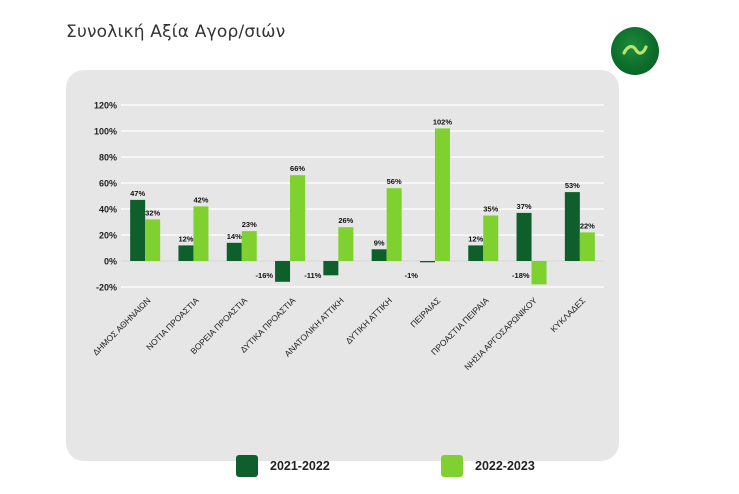  Describe the element at coordinates (394, 181) in the screenshot. I see `data-label: 56%` at that location.